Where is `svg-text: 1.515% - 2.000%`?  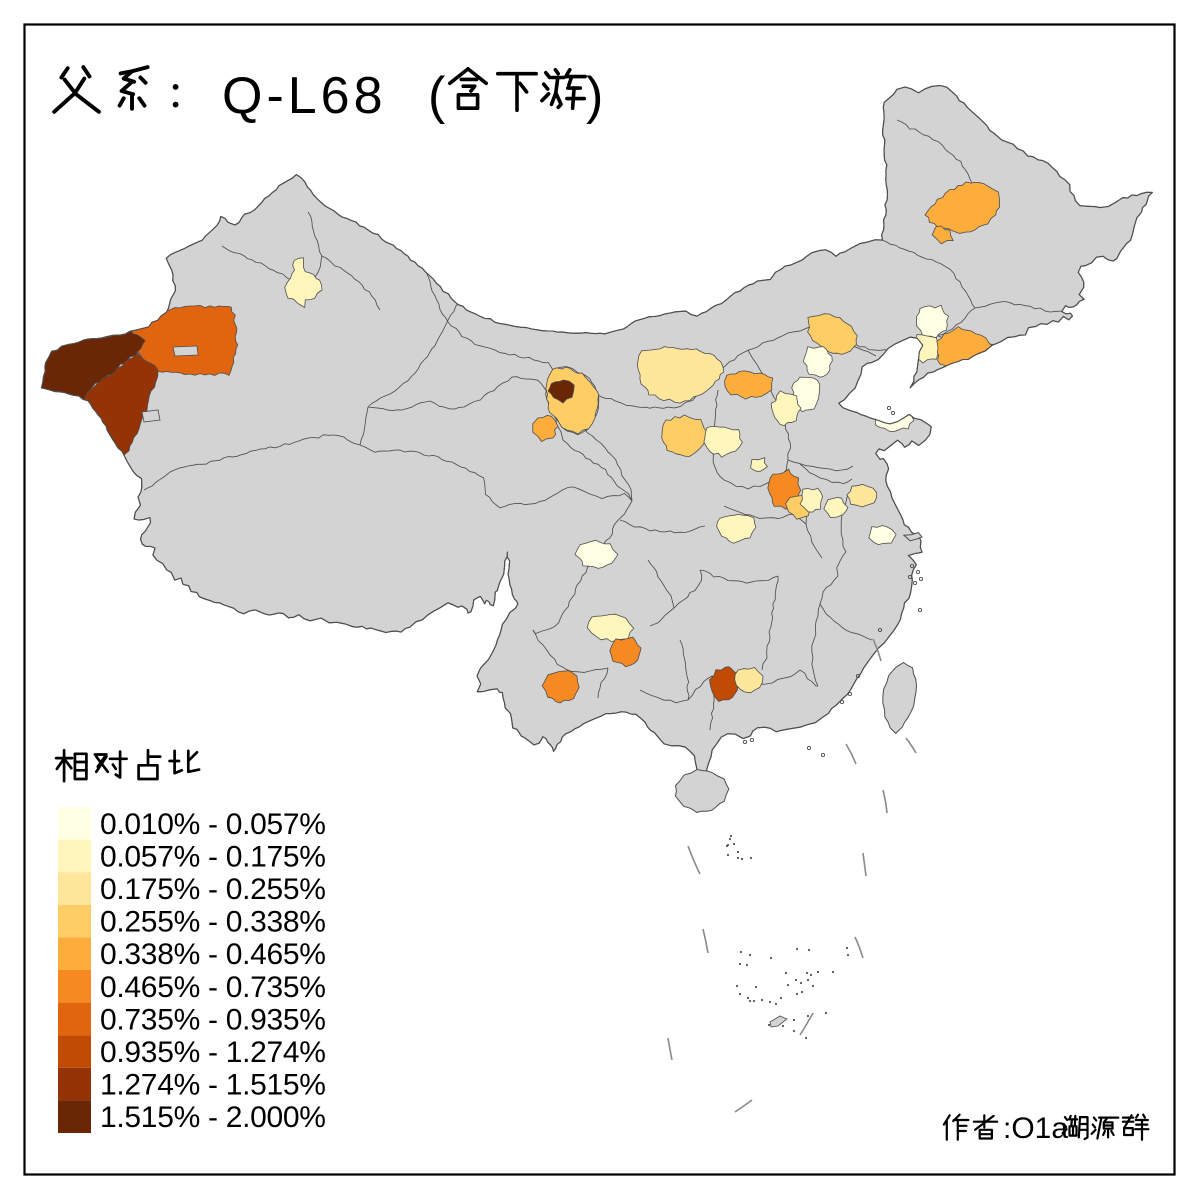 svg-text: 1.515% - 2.000% is located at coordinates (213, 1117).